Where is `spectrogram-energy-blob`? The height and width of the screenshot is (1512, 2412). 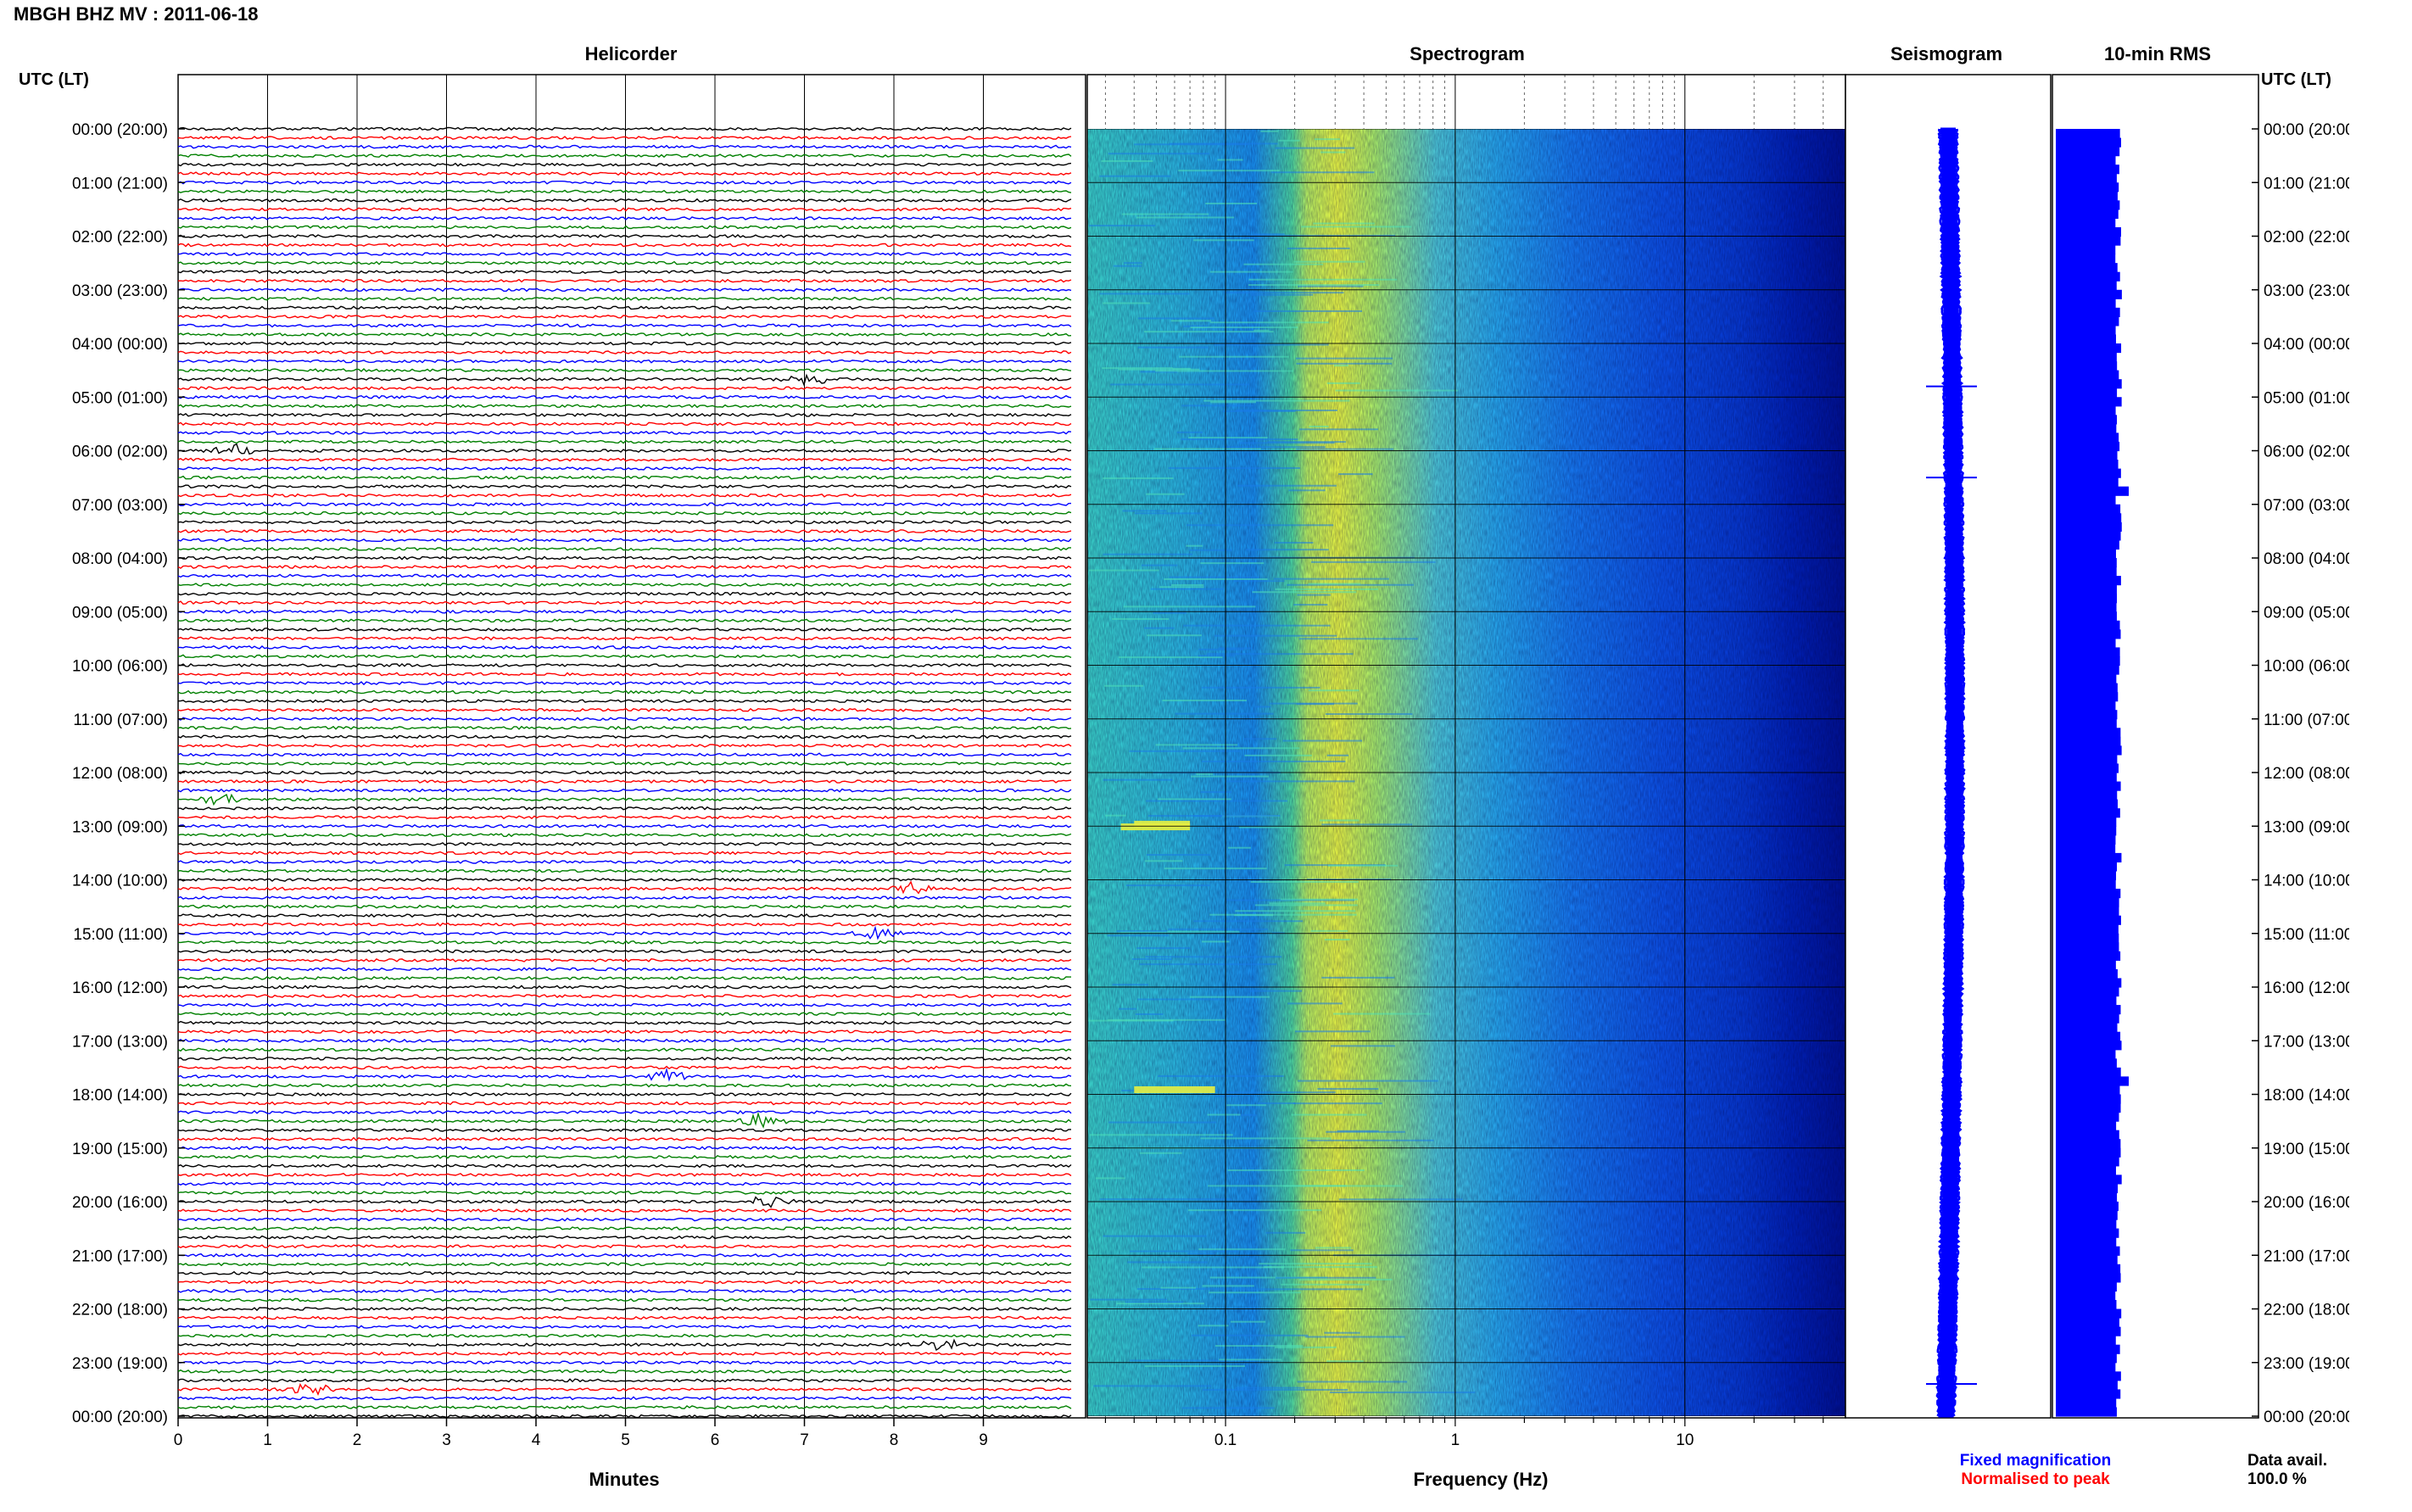 spectrogram-energy-blob is located at coordinates (1174, 1090).